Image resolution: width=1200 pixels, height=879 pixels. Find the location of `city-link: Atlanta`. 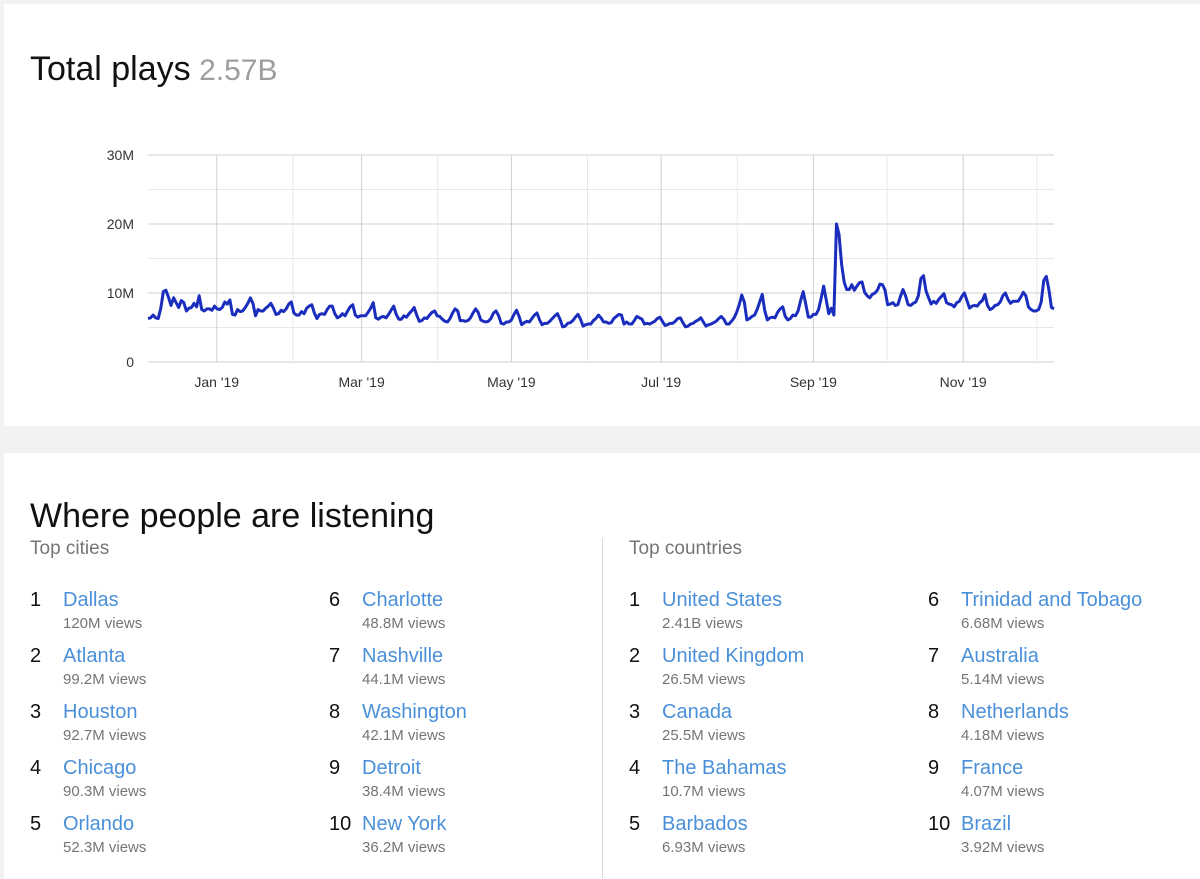

city-link: Atlanta is located at coordinates (94, 656).